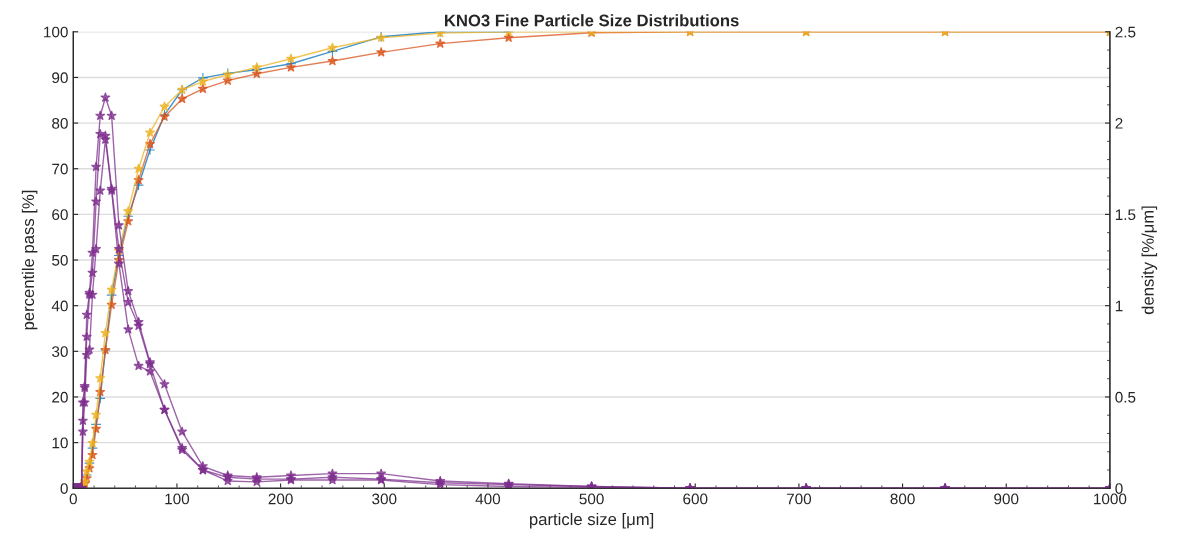 This screenshot has width=1182, height=548. Describe the element at coordinates (60, 260) in the screenshot. I see `y-tick-label: 50` at that location.